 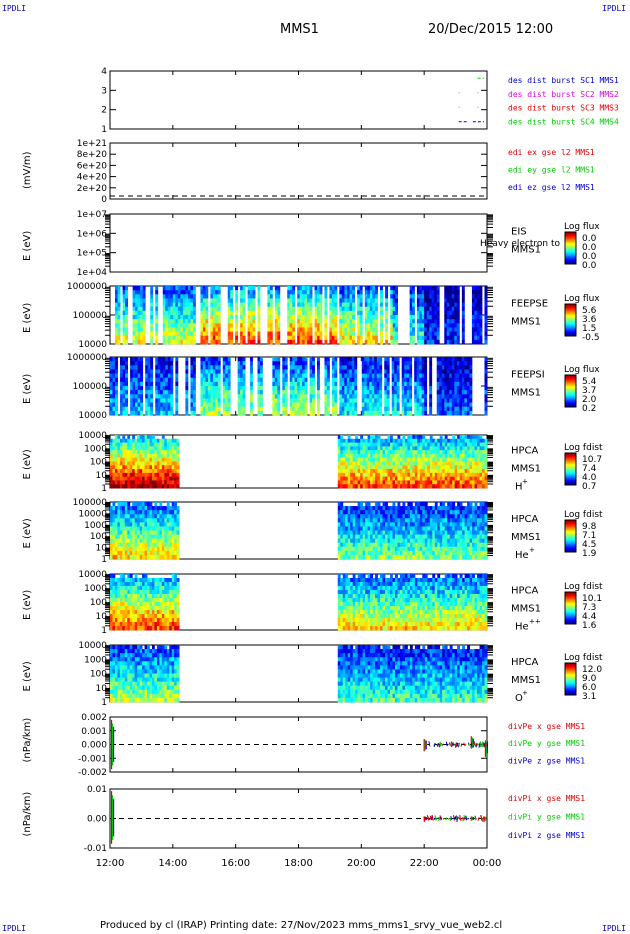 What do you see at coordinates (589, 487) in the screenshot?
I see `hpca-h-colorbar-value: 0.7` at bounding box center [589, 487].